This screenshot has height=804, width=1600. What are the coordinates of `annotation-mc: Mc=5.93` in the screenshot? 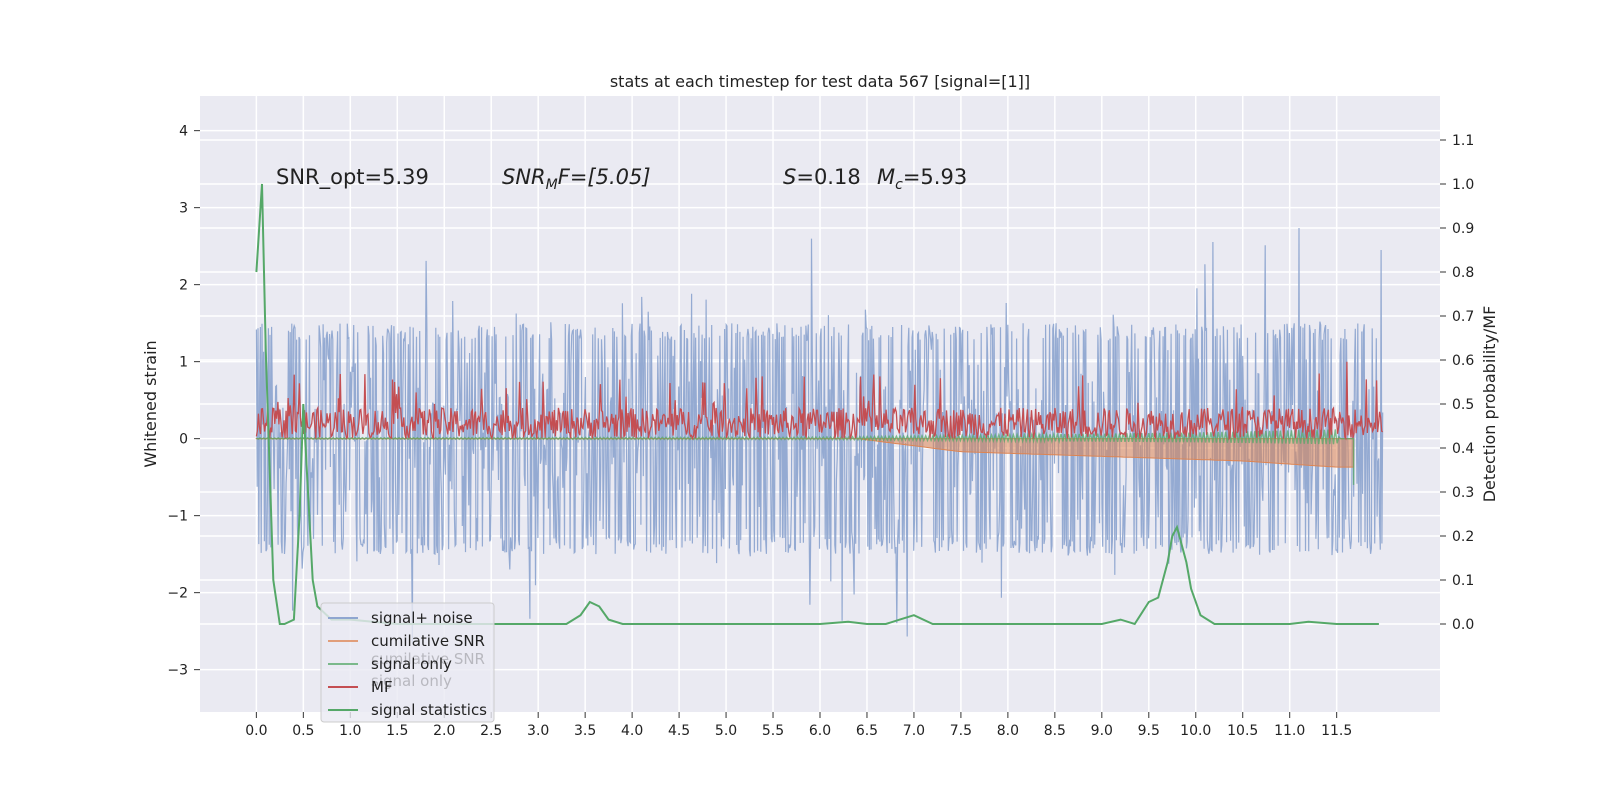 It's located at (922, 179).